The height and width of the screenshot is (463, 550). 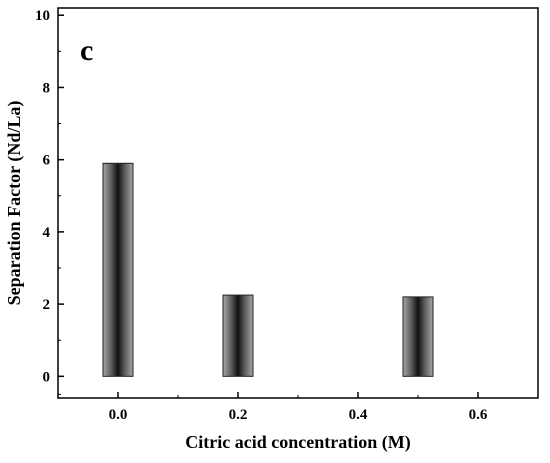 I want to click on y-tick-label: 2, so click(x=47, y=305).